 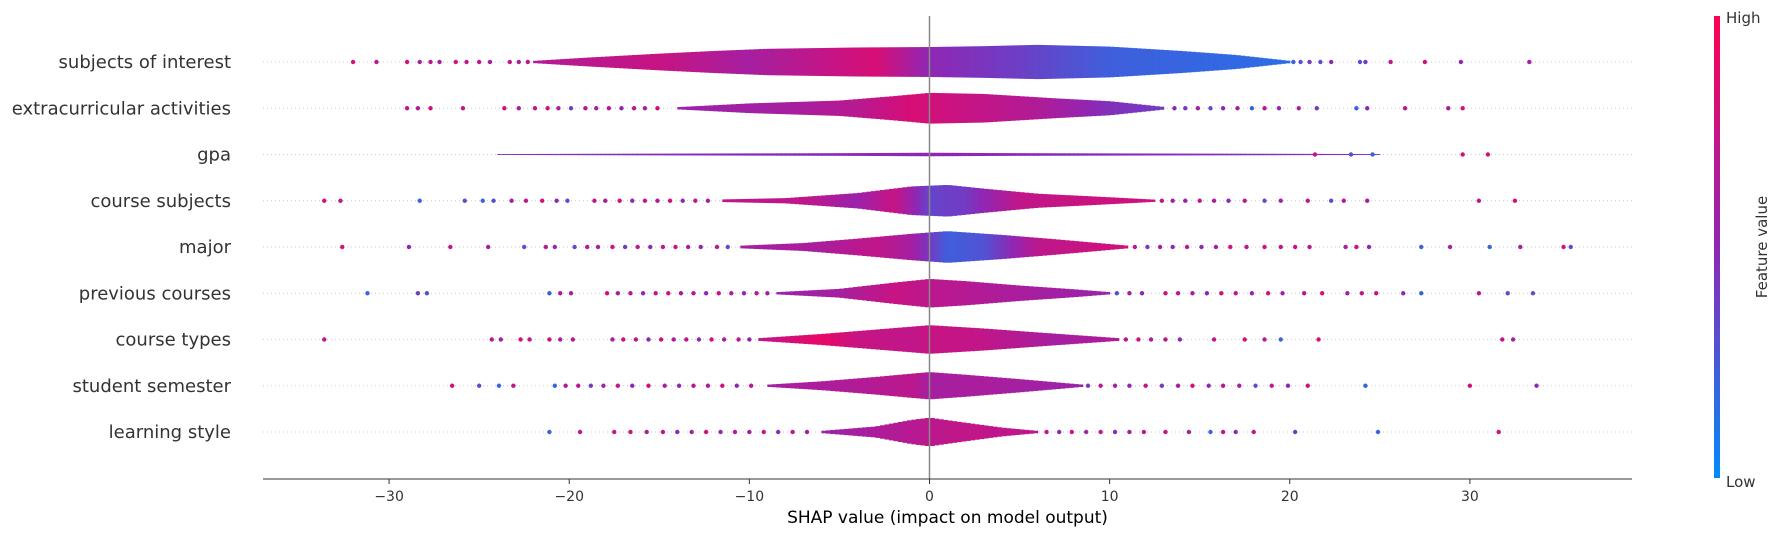 What do you see at coordinates (1742, 250) in the screenshot?
I see `colorbar: High Low Feature value` at bounding box center [1742, 250].